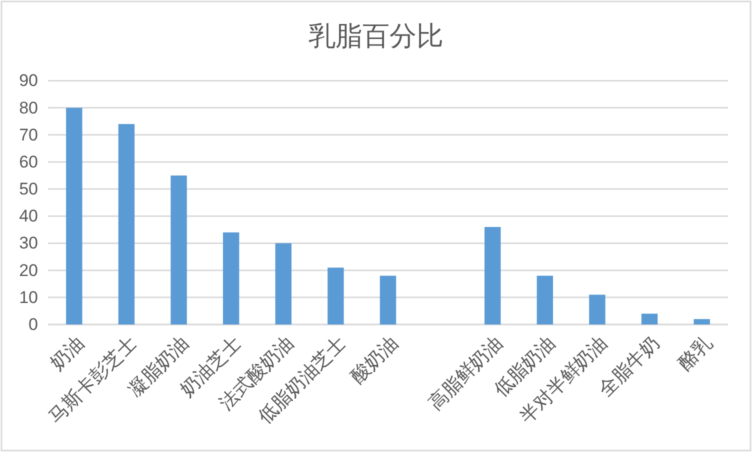 This screenshot has height=452, width=752. Describe the element at coordinates (695, 353) in the screenshot. I see `x-tick-label: 酪乳` at that location.